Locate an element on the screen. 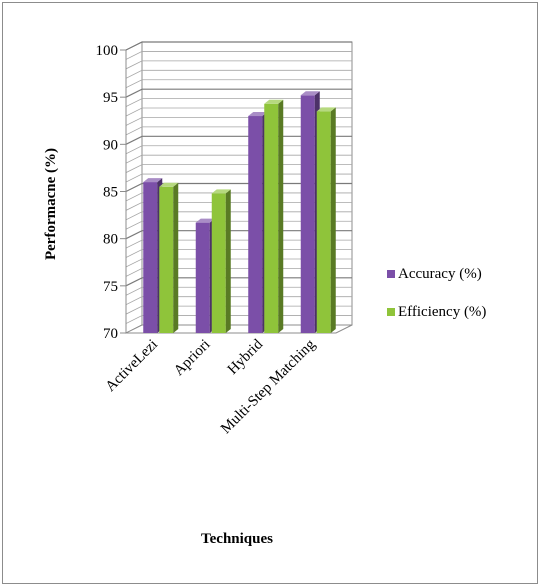  y-tick-label: 70 is located at coordinates (110, 334).